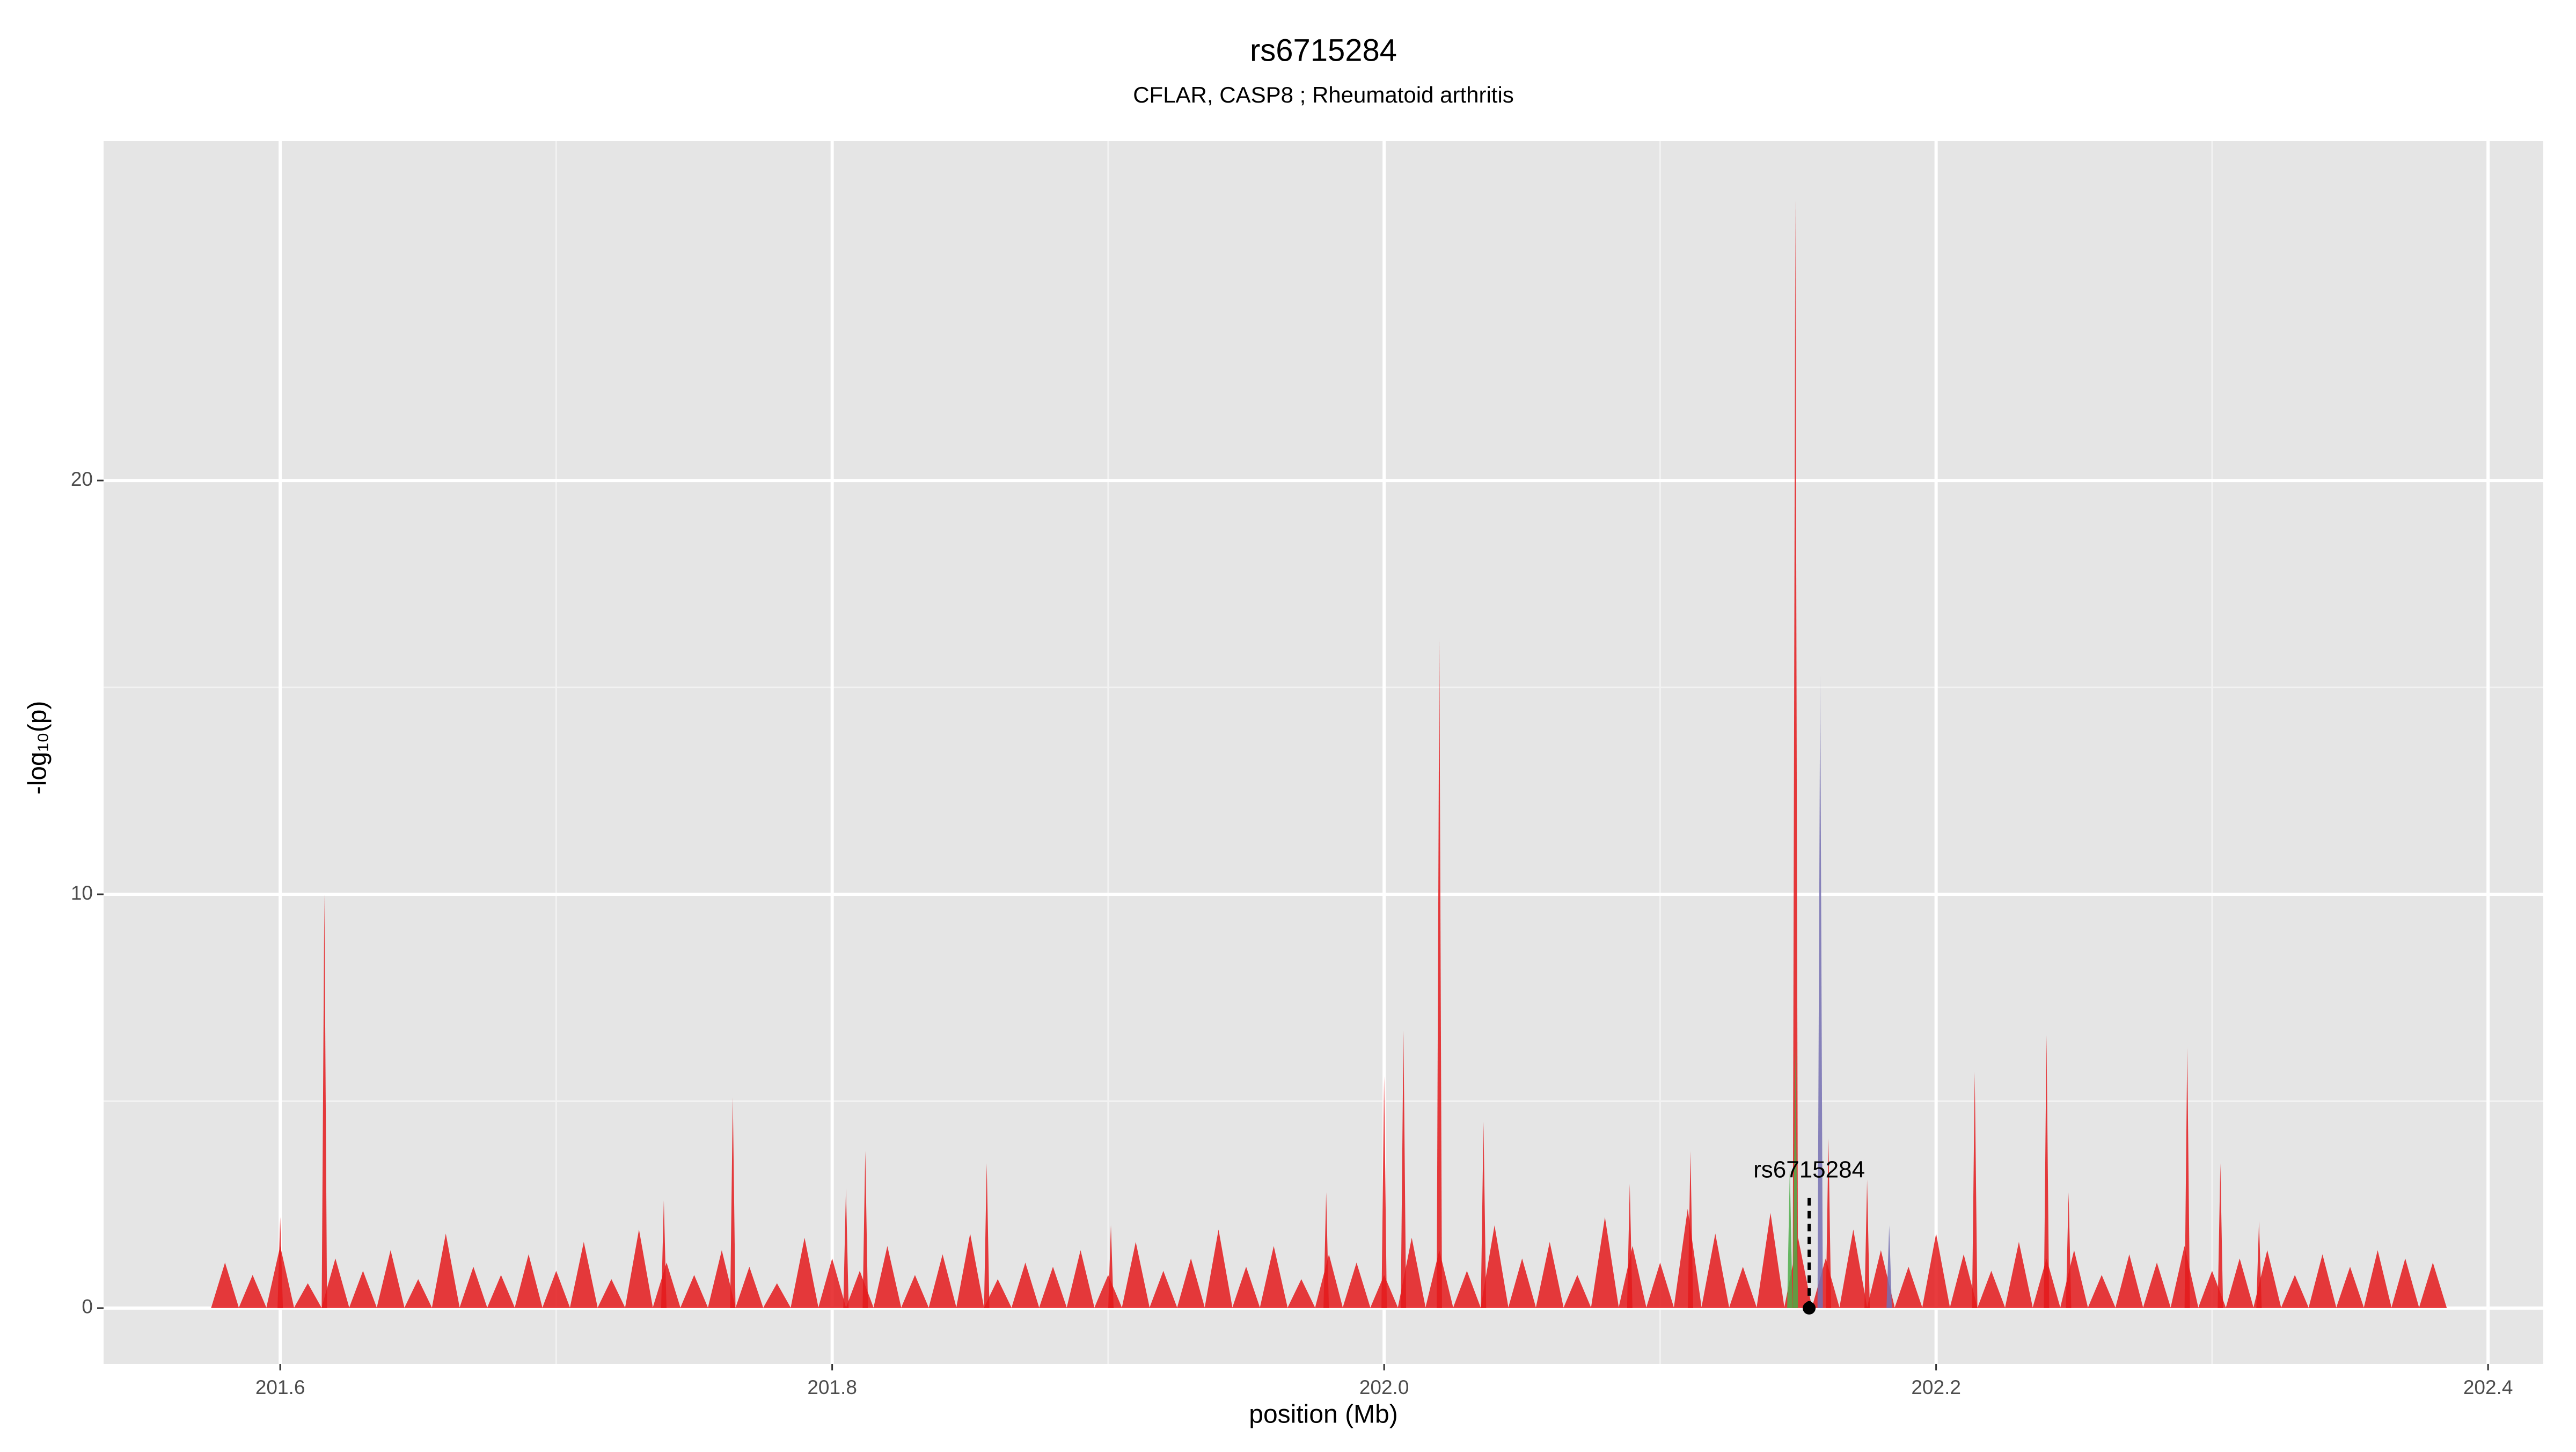  I want to click on x-tick-label: 202.0, so click(1384, 1387).